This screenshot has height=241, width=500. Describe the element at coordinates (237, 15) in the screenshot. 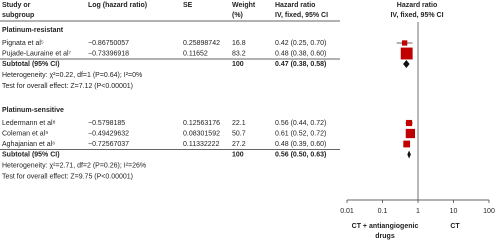

I see `column-header: (%)` at that location.